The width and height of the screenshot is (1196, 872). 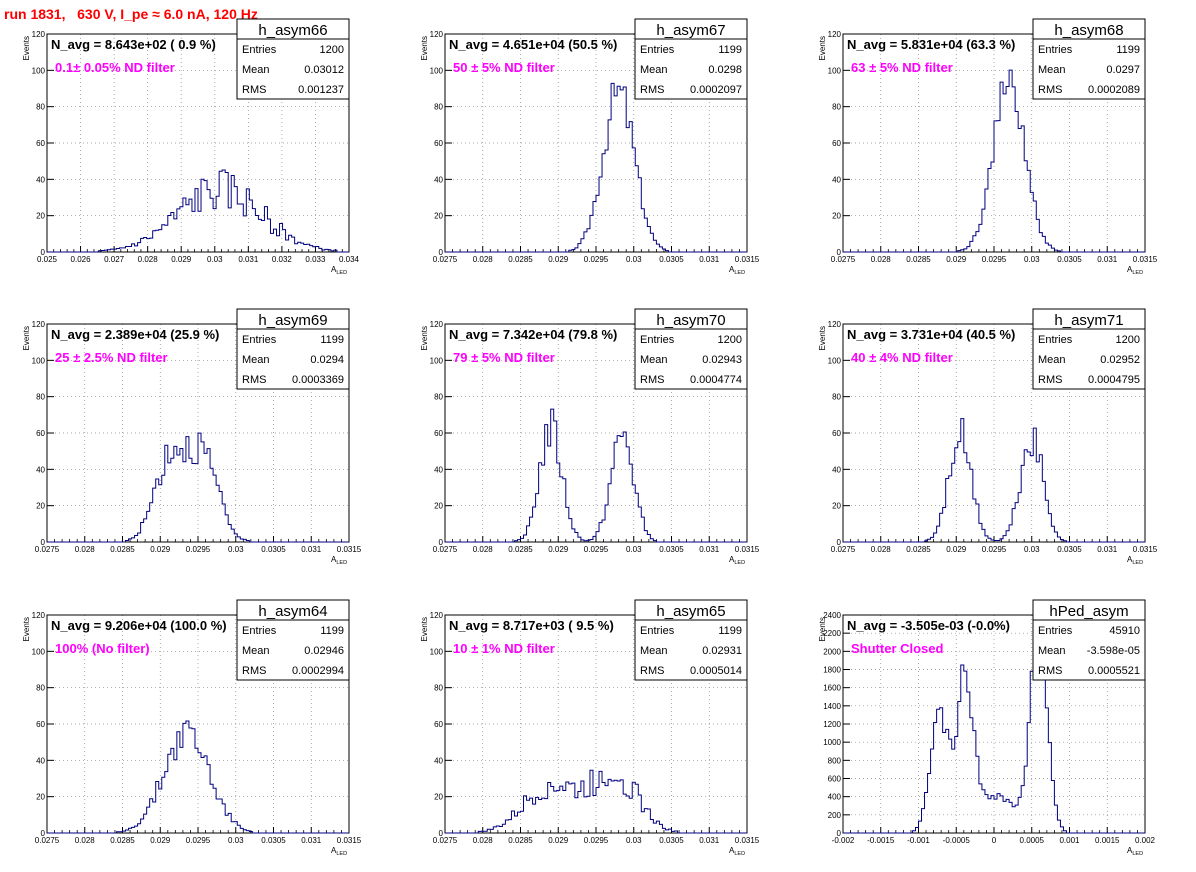 I want to click on histogram-name: h_asym65, so click(x=690, y=611).